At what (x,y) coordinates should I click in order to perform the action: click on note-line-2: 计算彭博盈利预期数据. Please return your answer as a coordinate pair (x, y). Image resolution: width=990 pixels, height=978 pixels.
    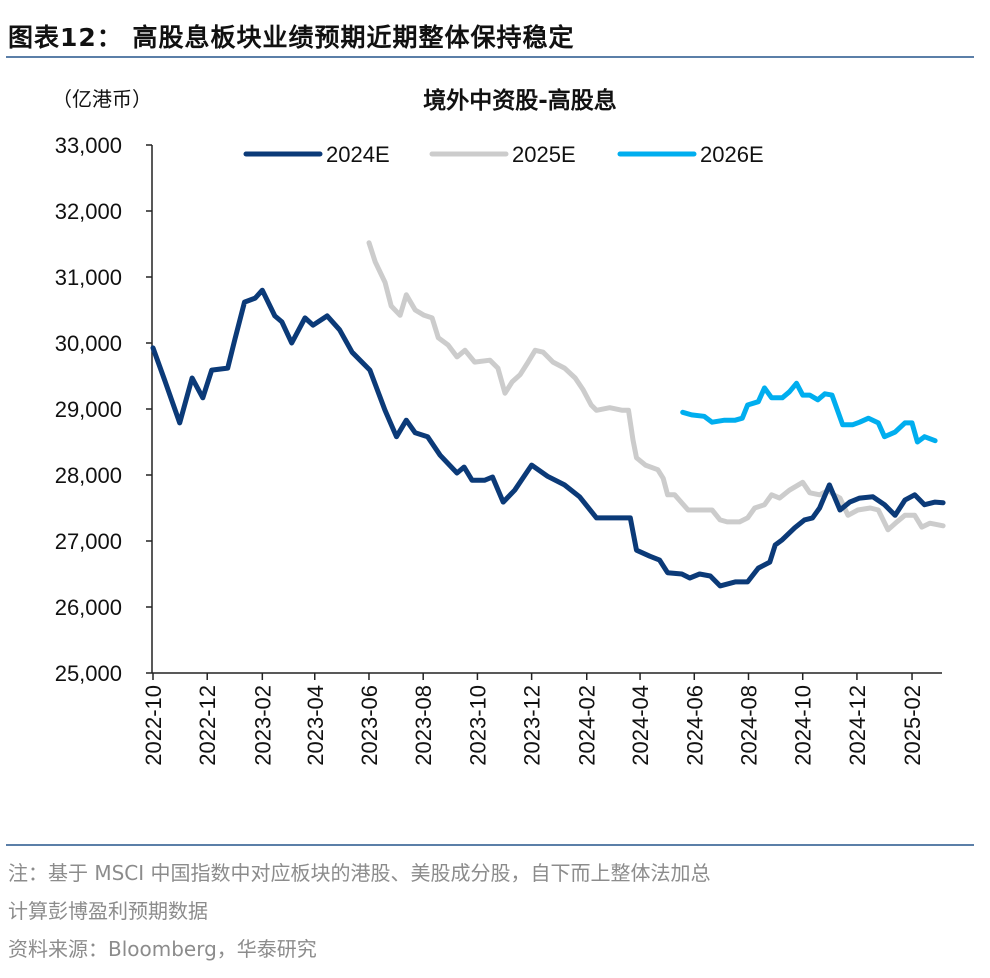
    Looking at the image, I should click on (108, 911).